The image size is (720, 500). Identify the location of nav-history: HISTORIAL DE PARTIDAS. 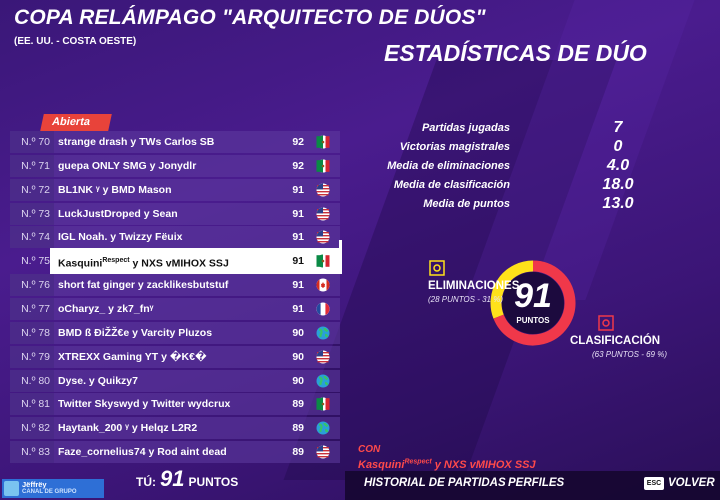
(435, 483).